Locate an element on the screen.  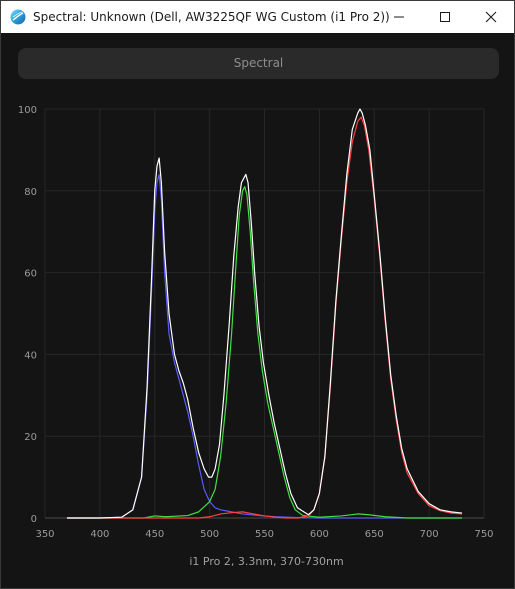
y-tick-label: 100 is located at coordinates (27, 110).